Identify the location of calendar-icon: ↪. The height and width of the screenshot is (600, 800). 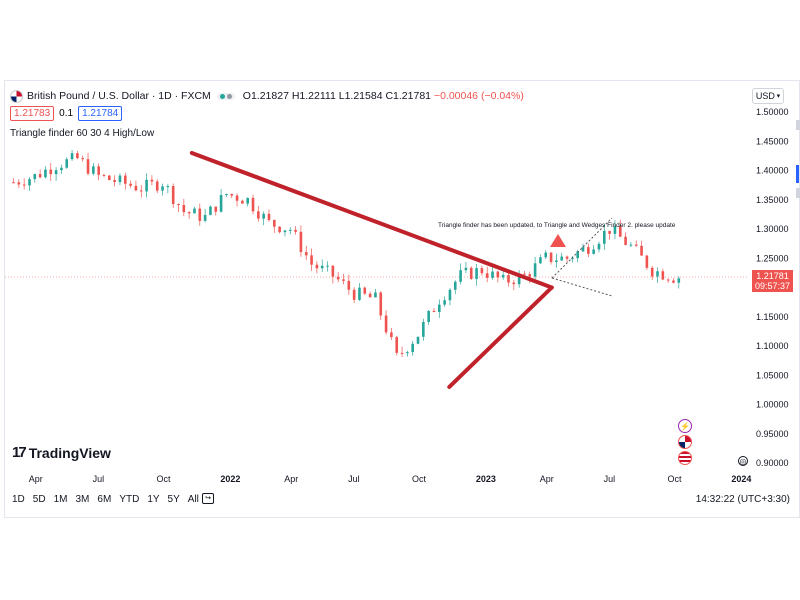
(208, 498).